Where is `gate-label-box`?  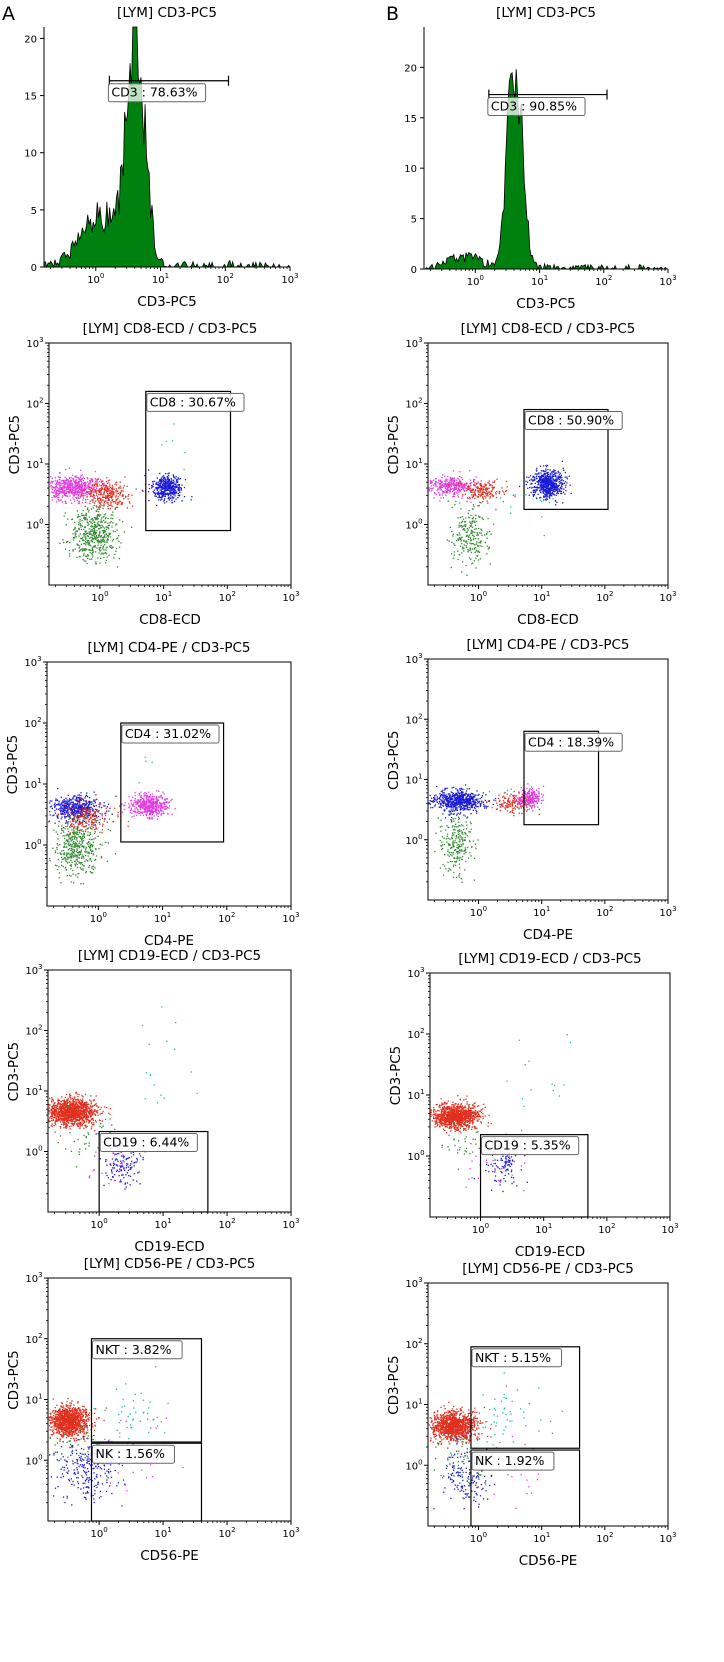 gate-label-box is located at coordinates (573, 421).